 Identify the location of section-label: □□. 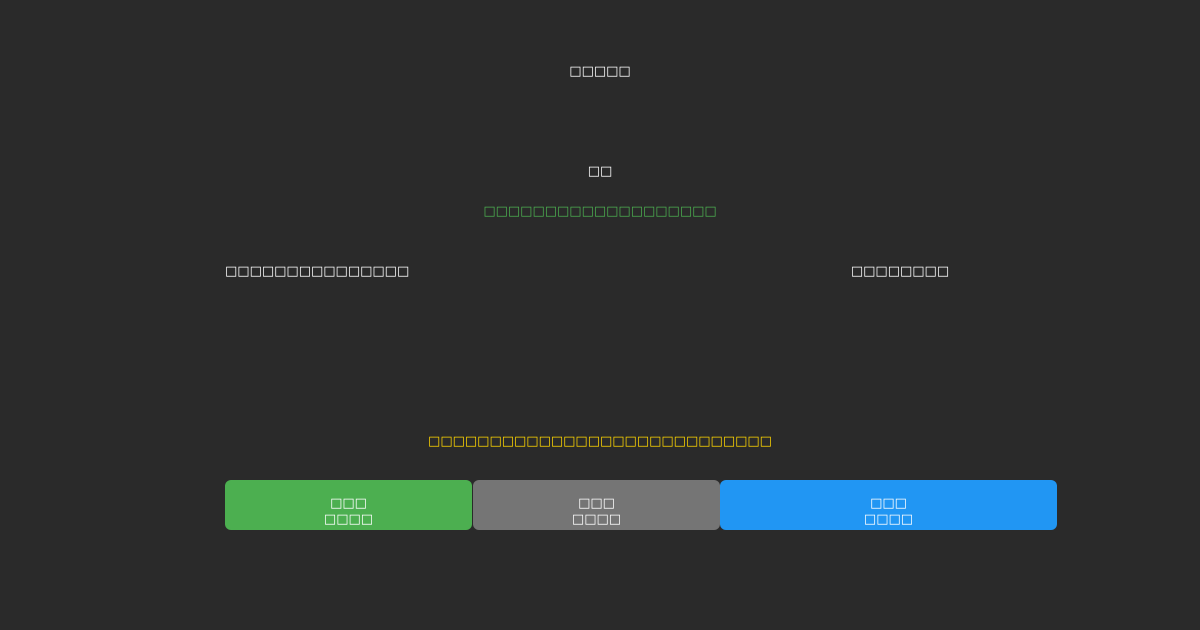
(600, 171).